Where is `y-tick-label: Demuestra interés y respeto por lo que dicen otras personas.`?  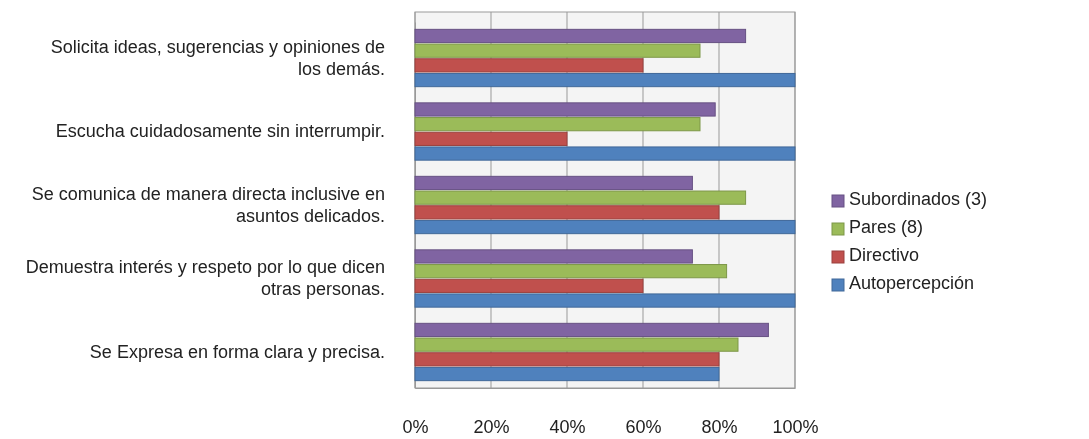 y-tick-label: Demuestra interés y respeto por lo que dicen otras personas. is located at coordinates (205, 278).